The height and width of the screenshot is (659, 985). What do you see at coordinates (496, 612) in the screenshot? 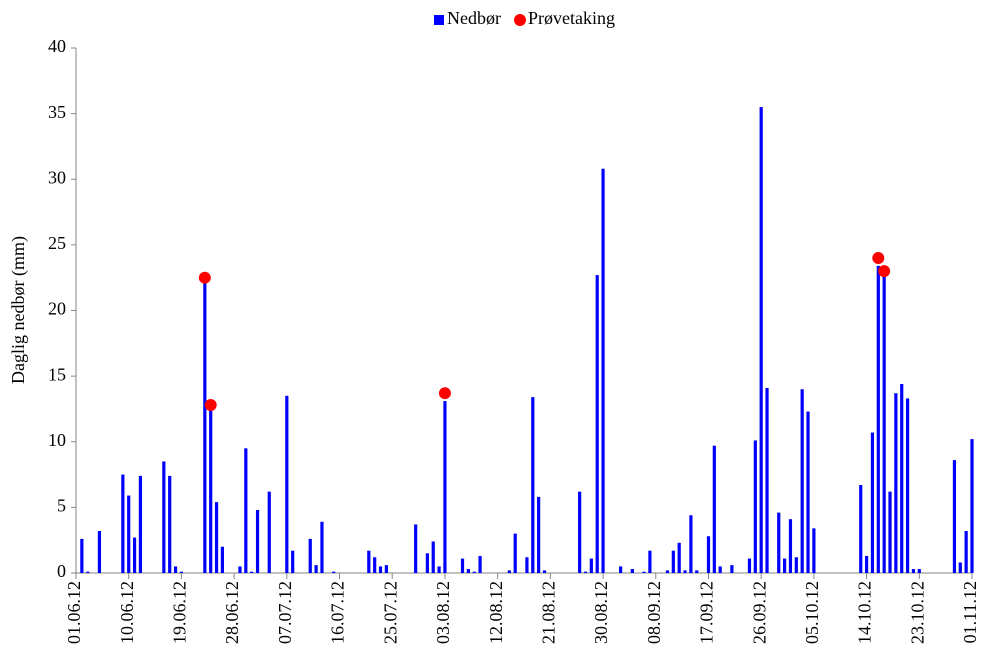
I see `x-tick-label: 12.08.12` at bounding box center [496, 612].